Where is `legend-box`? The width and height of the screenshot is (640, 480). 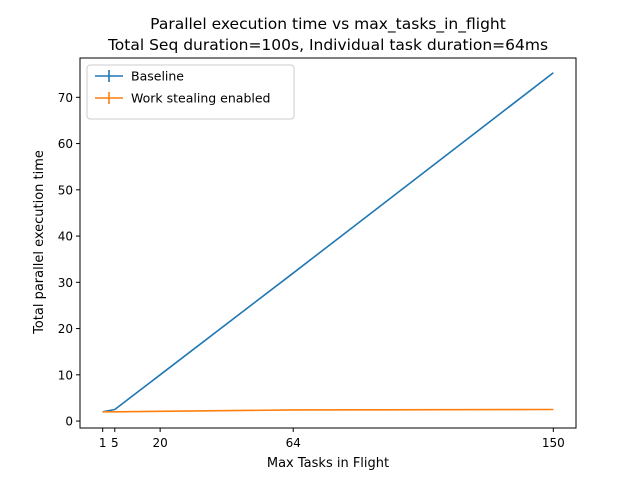
legend-box is located at coordinates (190, 92).